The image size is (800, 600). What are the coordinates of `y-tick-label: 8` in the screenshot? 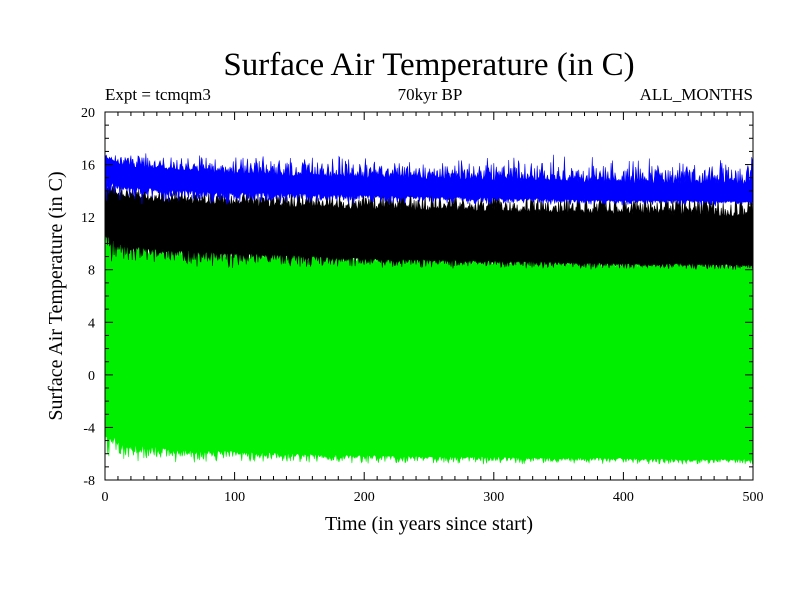 It's located at (91, 271).